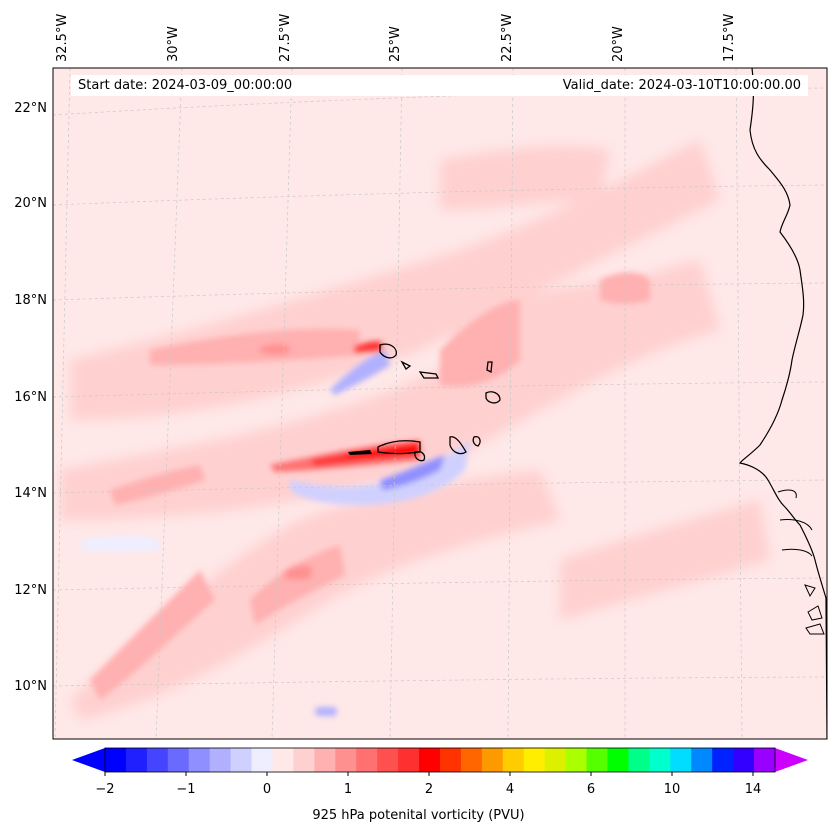  I want to click on colorbar-tick-label: 6, so click(591, 789).